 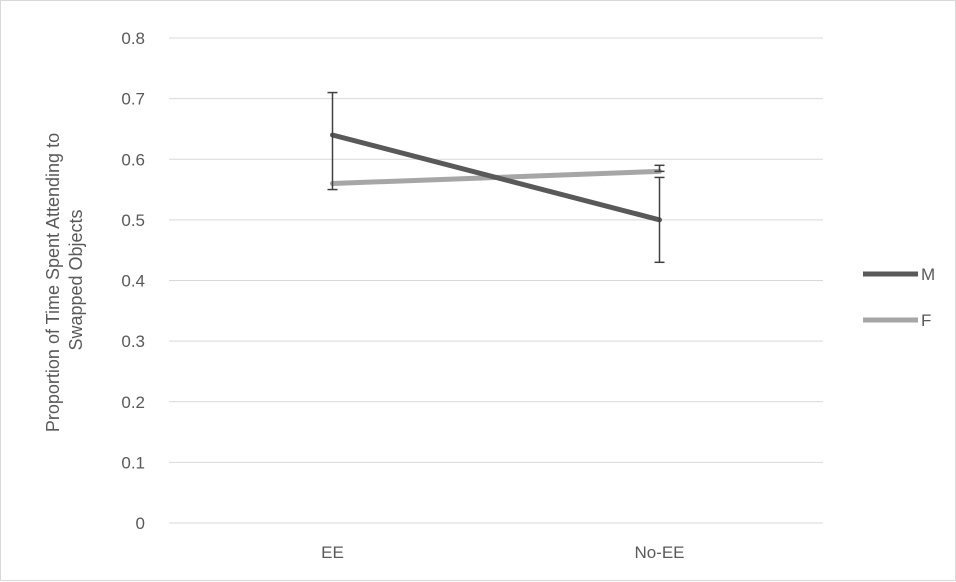 I want to click on x-tick-labels: EE No-EE, so click(x=502, y=552).